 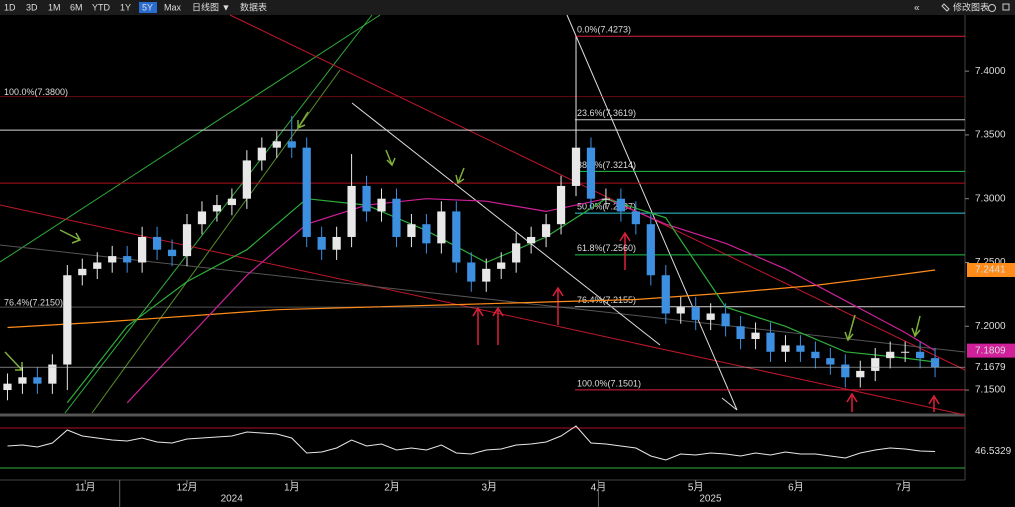 I want to click on expand-icon, so click(x=1006, y=7).